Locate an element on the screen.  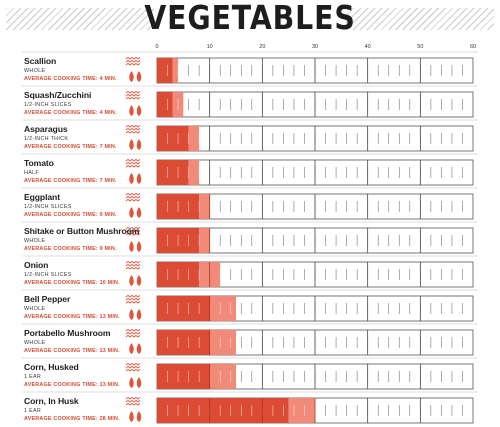
average-cooking-time: AVERAGE COOKING TIME: 9 MIN. is located at coordinates (70, 214).